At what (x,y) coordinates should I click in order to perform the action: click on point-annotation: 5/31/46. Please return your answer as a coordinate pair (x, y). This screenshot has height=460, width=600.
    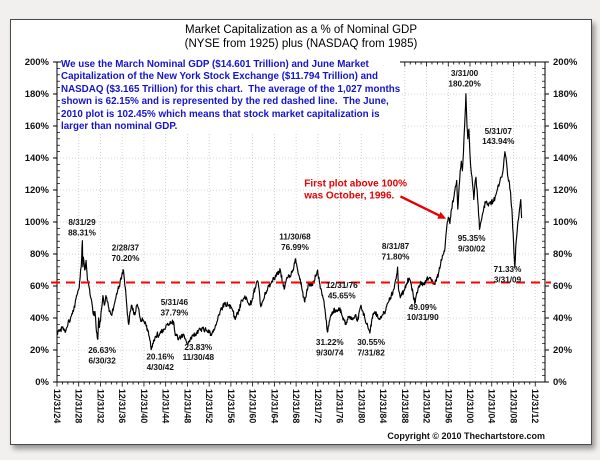
    Looking at the image, I should click on (175, 302).